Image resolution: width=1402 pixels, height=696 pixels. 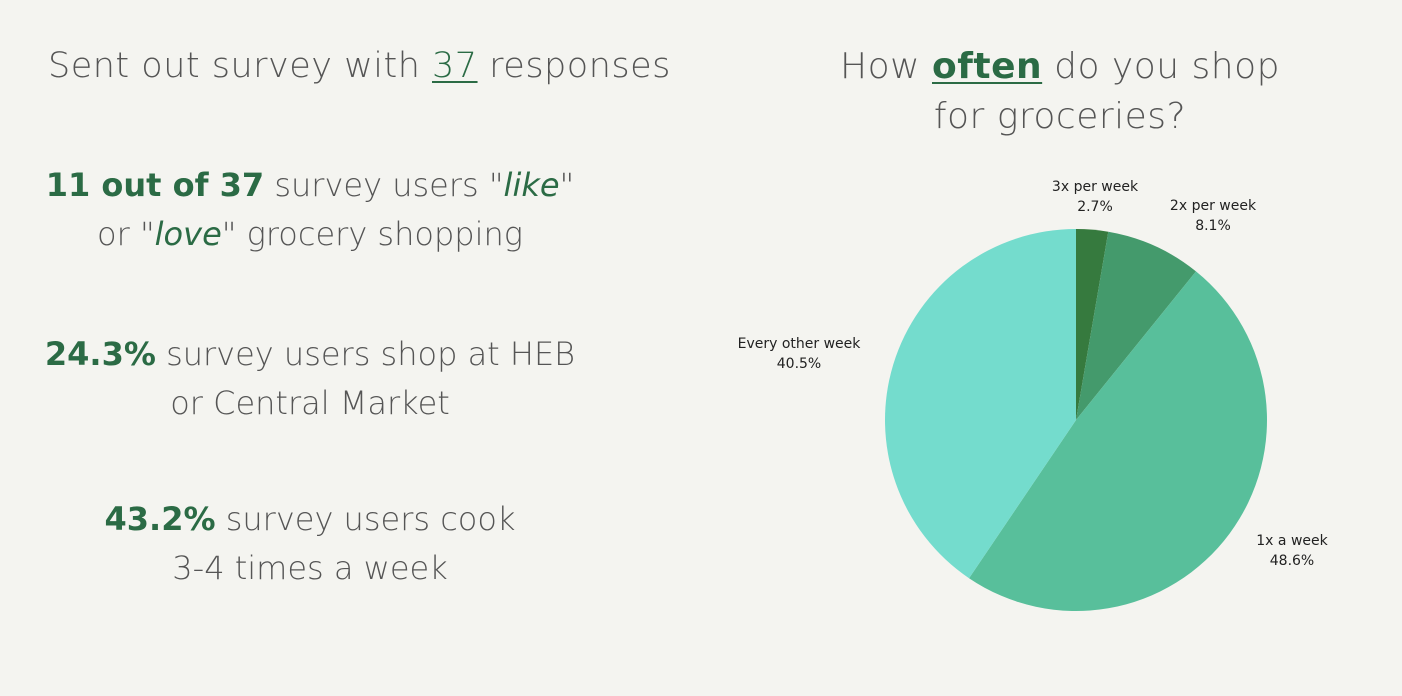 I want to click on stat-text: or Central Market, so click(x=310, y=403).